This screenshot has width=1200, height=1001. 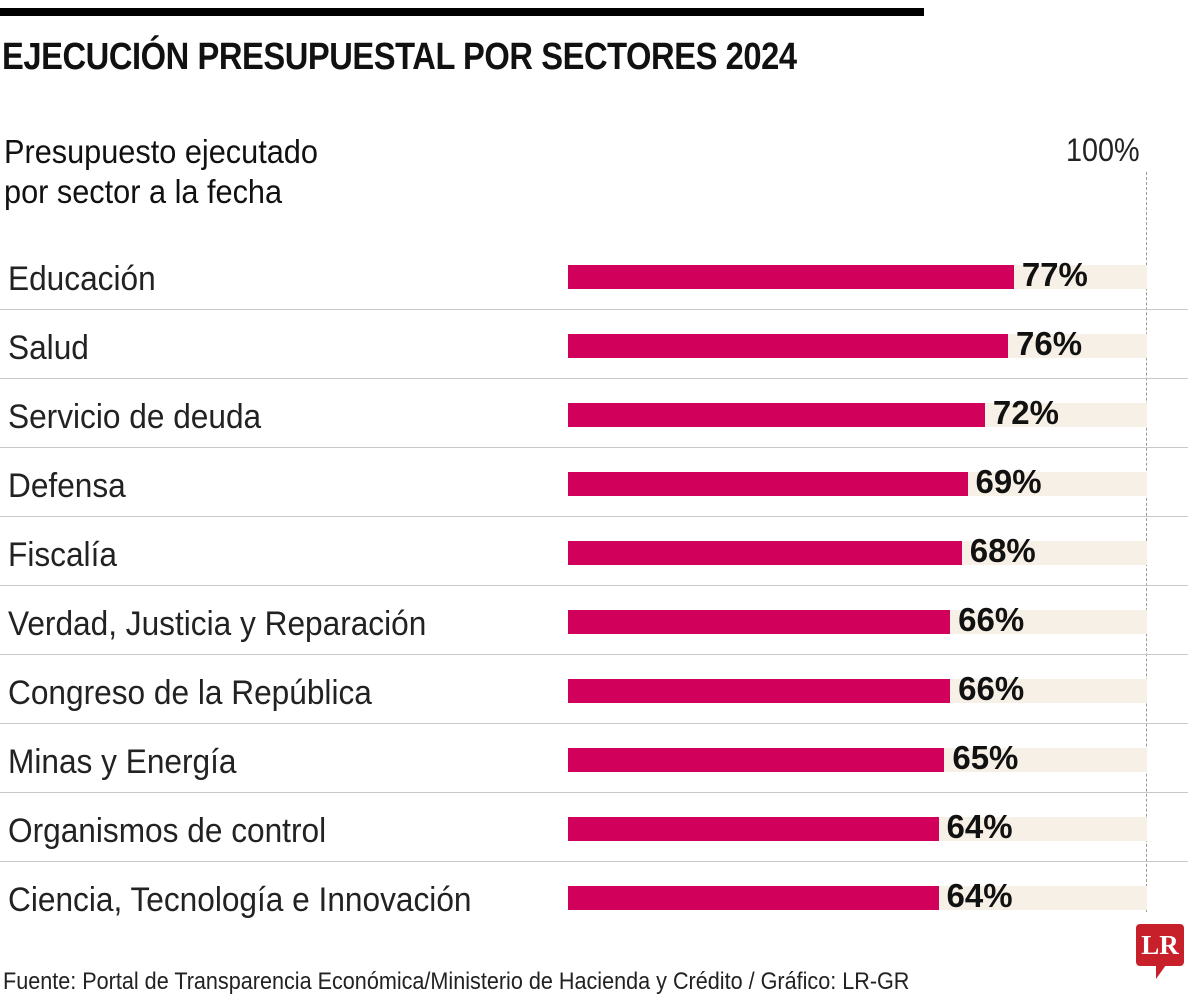 What do you see at coordinates (143, 191) in the screenshot?
I see `subtitle-line-2: por sector a la fecha` at bounding box center [143, 191].